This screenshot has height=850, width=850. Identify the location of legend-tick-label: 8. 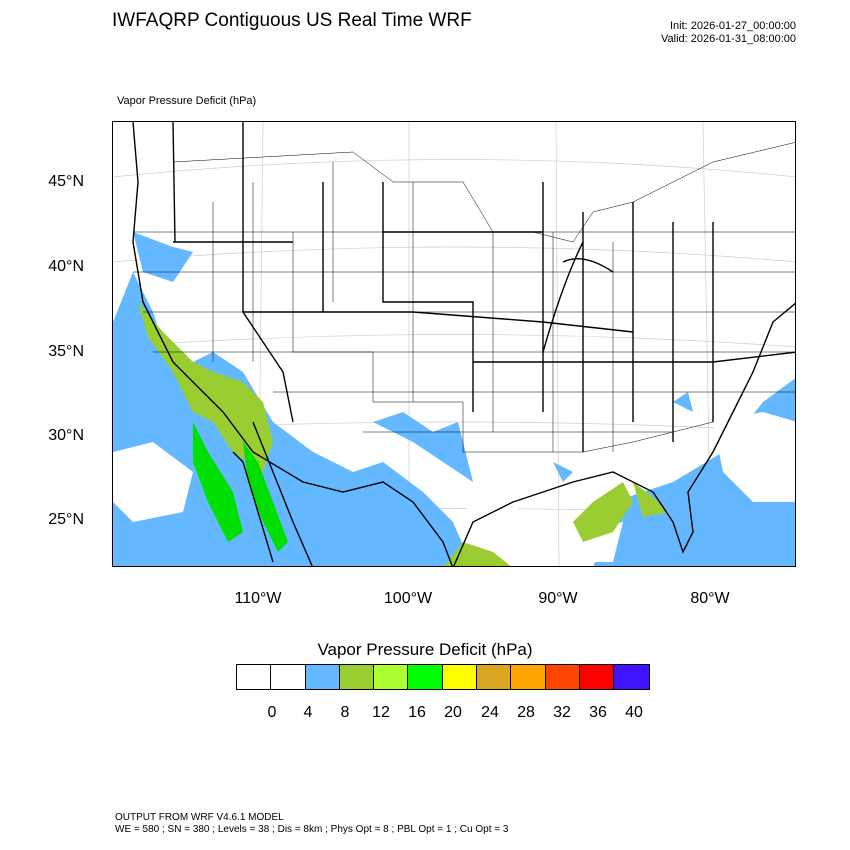
(345, 712).